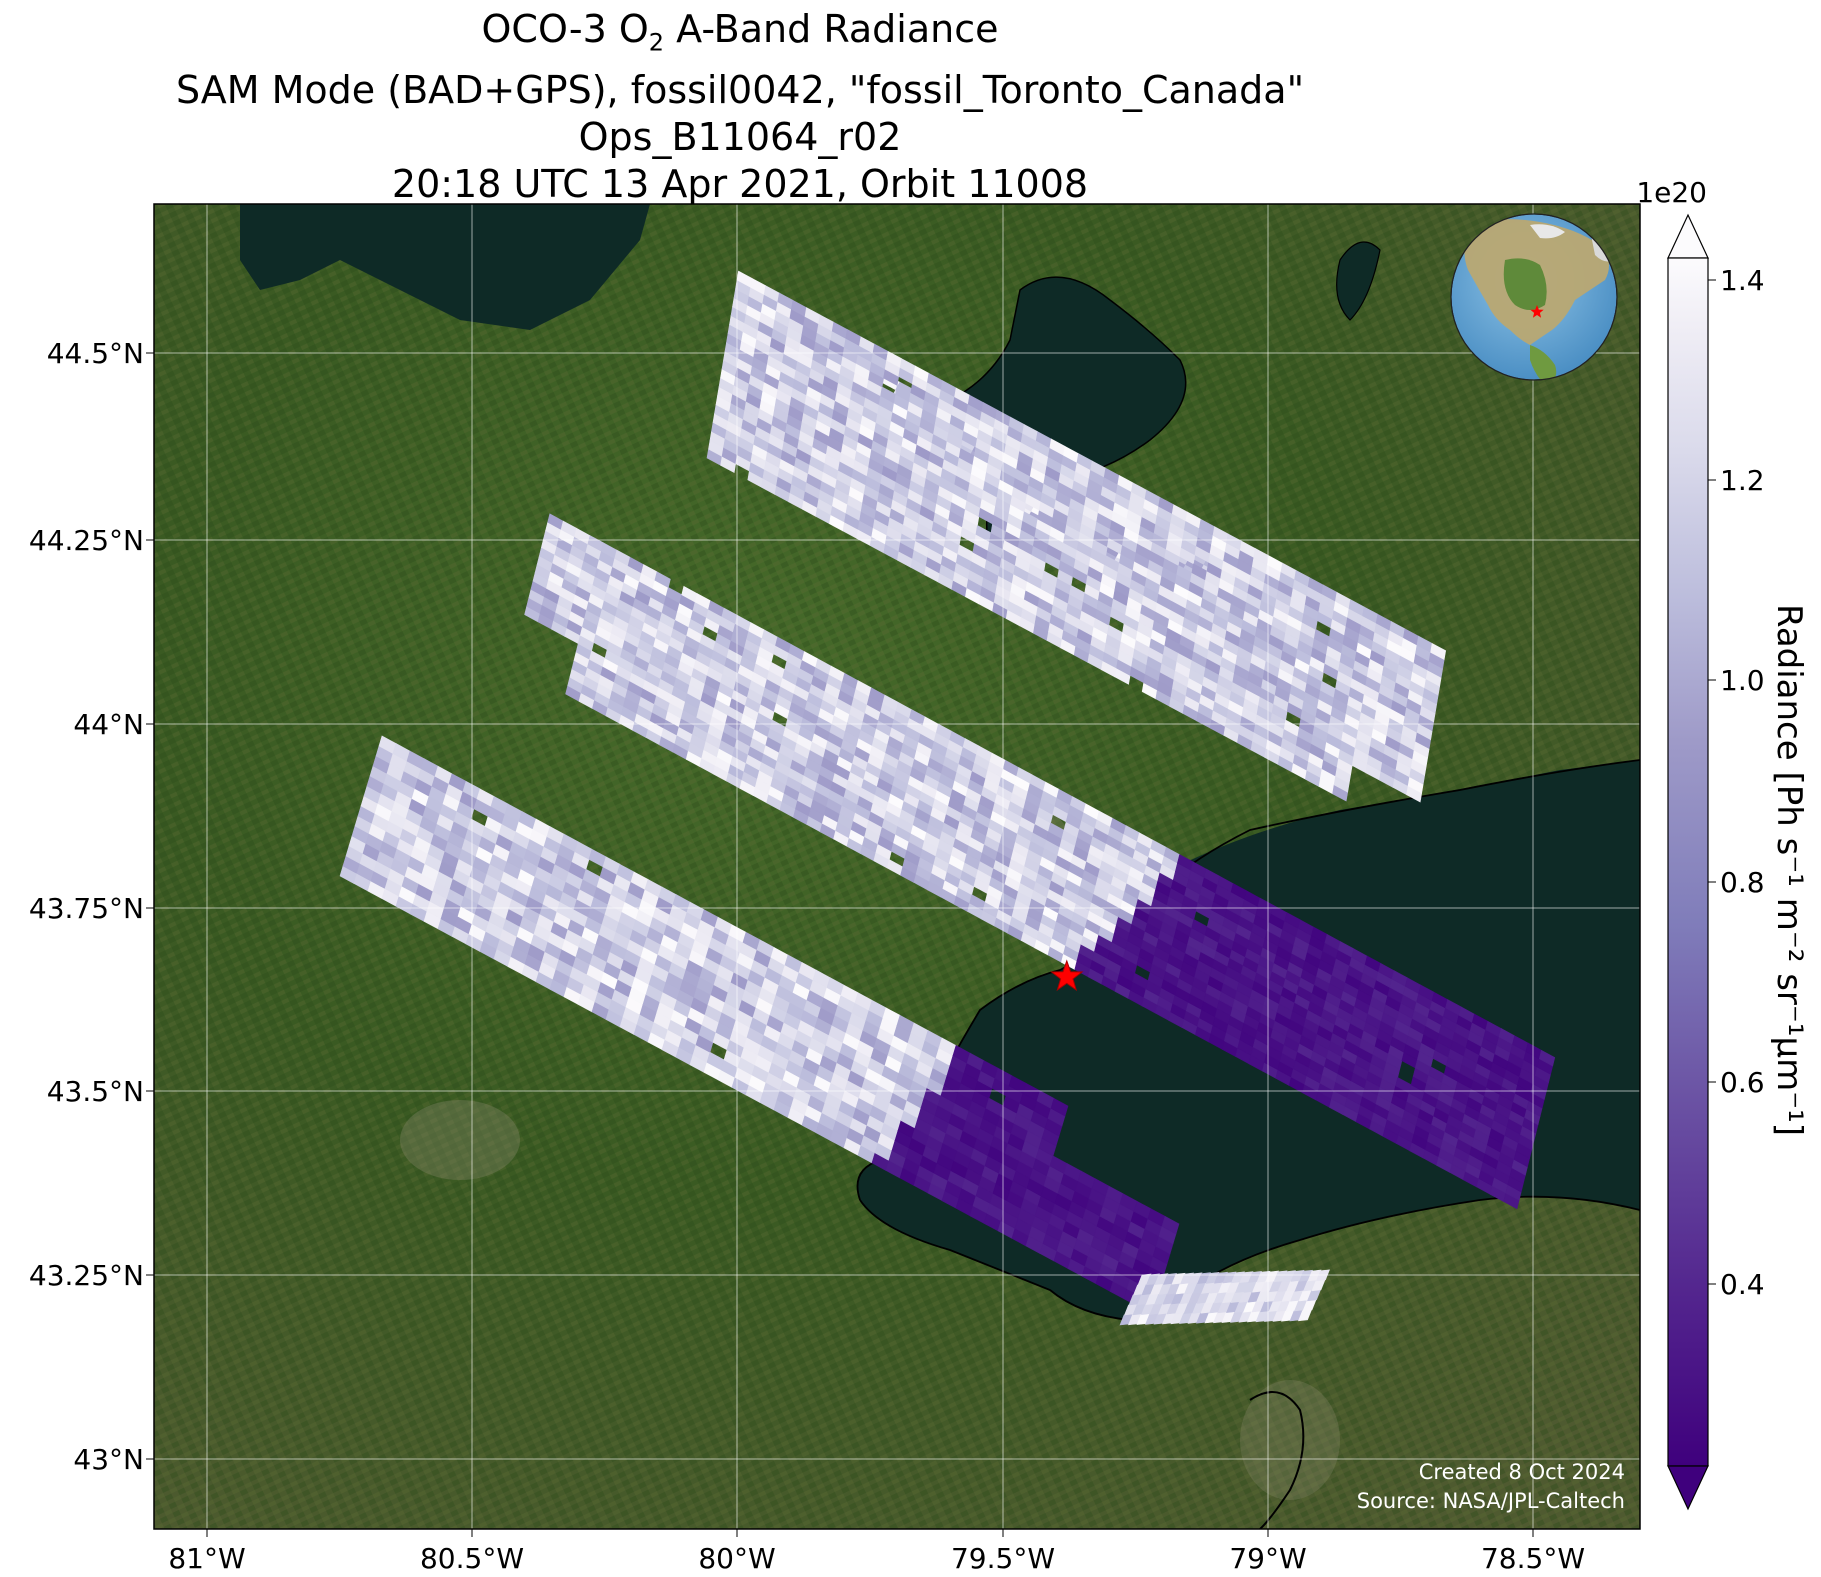 Image resolution: width=1821 pixels, height=1577 pixels. Describe the element at coordinates (1267, 1558) in the screenshot. I see `lon-tick-label: 79°W` at that location.